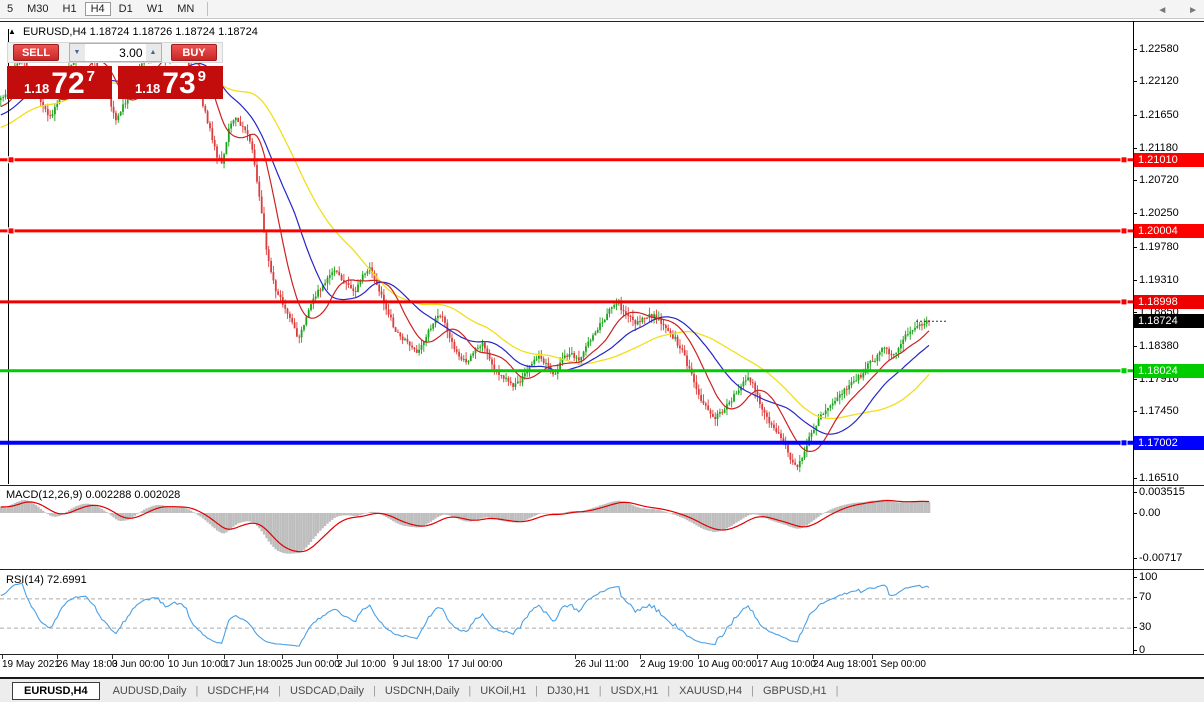 The width and height of the screenshot is (1204, 702). What do you see at coordinates (186, 9) in the screenshot?
I see `timeframe-button-mn: MN` at bounding box center [186, 9].